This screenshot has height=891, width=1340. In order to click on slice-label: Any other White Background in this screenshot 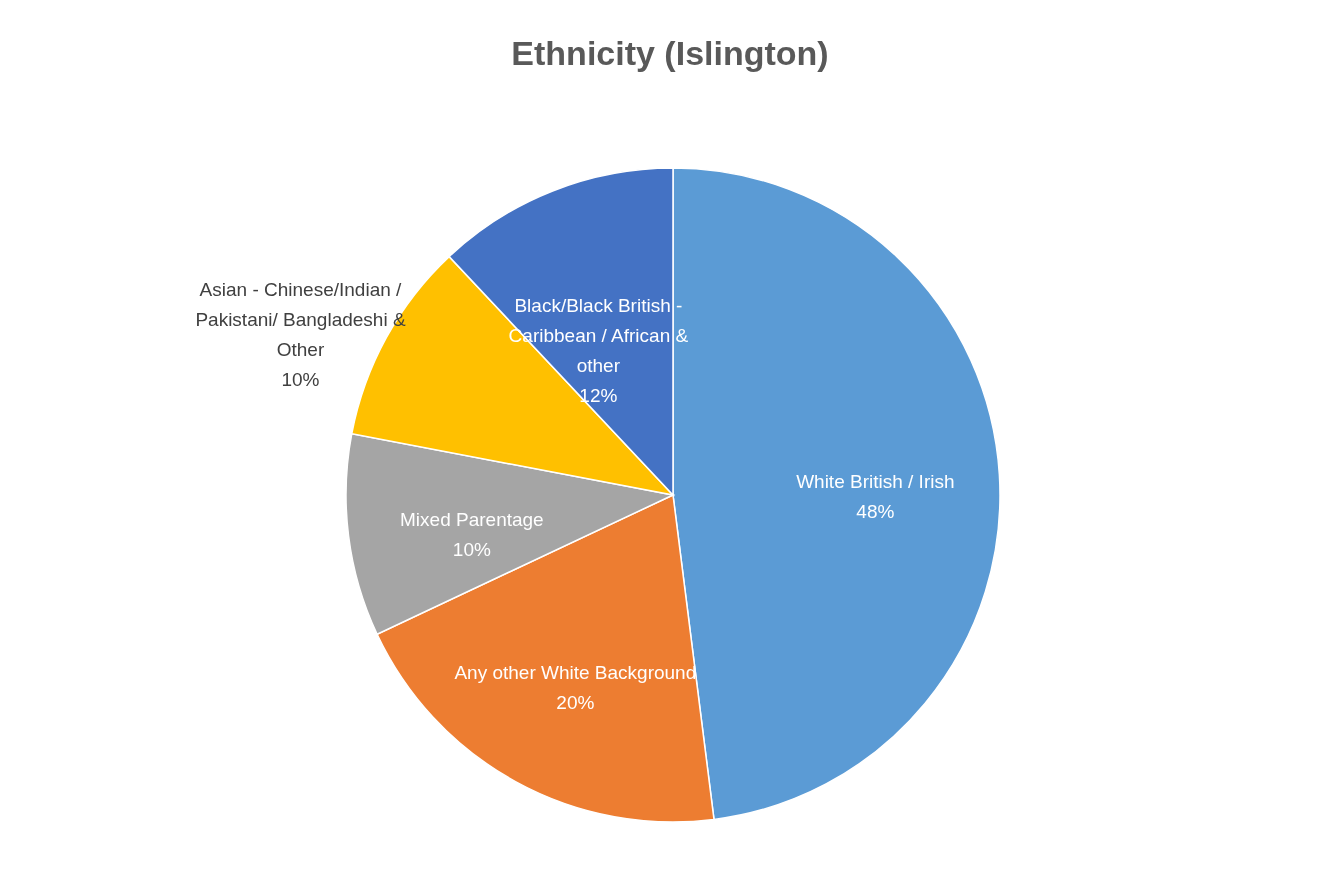, I will do `click(575, 672)`.